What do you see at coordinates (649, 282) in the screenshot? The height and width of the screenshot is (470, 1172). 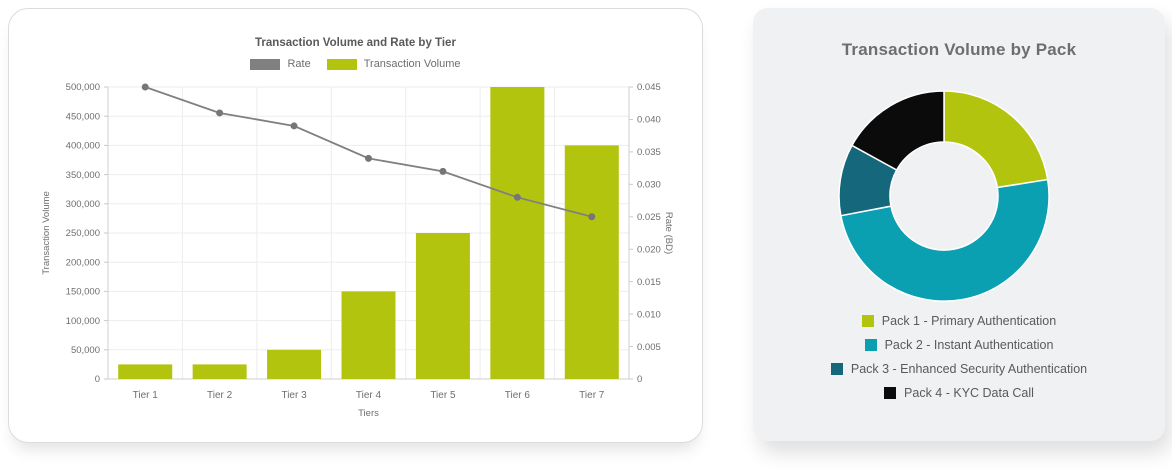 I see `svg-text: 0.015` at bounding box center [649, 282].